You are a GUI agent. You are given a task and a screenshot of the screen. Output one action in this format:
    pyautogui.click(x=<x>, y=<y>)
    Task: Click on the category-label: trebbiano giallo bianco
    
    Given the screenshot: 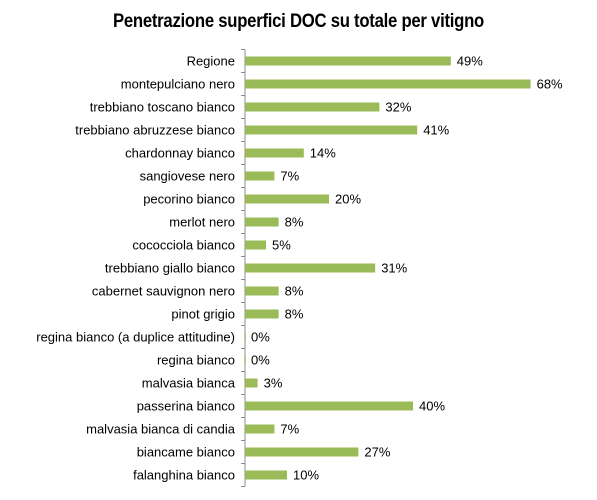 What is the action you would take?
    pyautogui.click(x=170, y=268)
    